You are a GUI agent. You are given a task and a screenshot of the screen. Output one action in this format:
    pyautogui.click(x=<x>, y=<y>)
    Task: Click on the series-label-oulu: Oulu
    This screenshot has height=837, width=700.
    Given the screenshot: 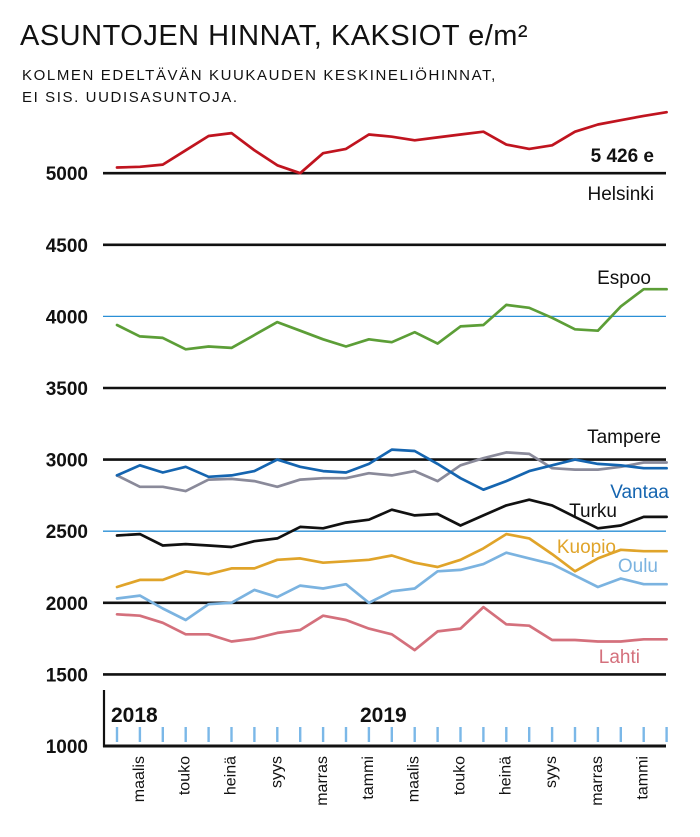 What is the action you would take?
    pyautogui.click(x=638, y=566)
    